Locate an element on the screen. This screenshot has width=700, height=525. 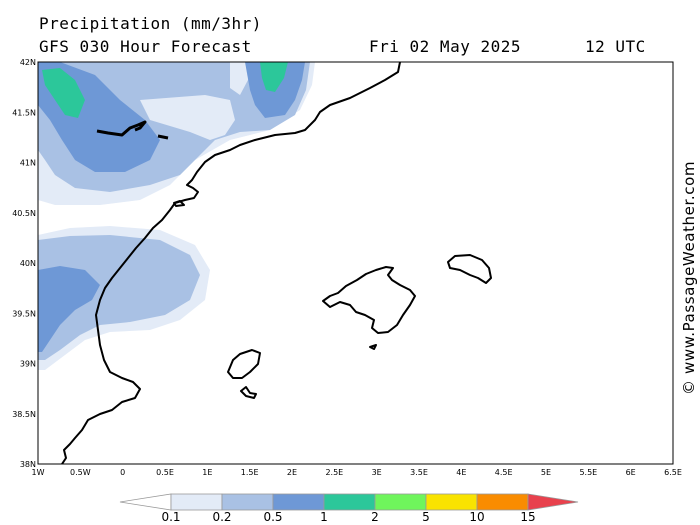
lon-tick-label: 2.5E is located at coordinates (334, 472).